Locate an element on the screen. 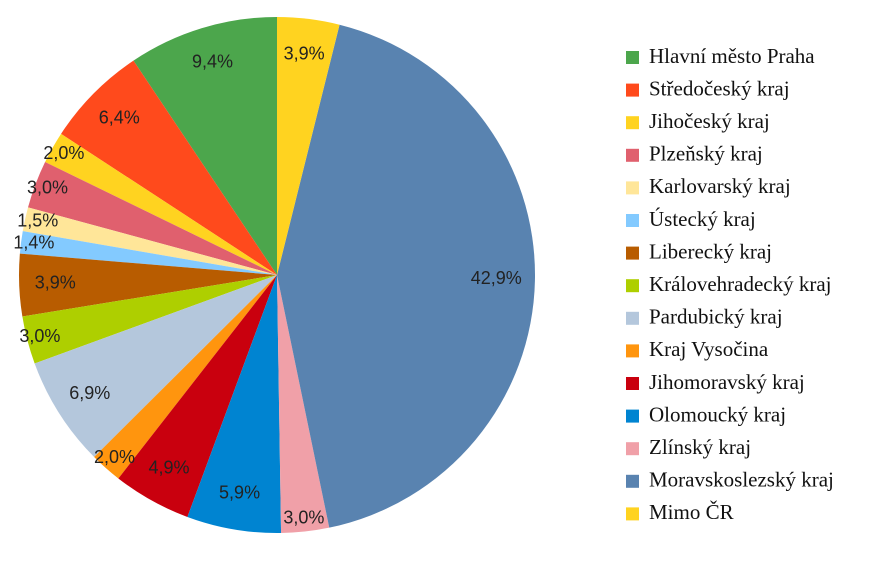 The image size is (888, 565). legend-label: Olomoucký kraj is located at coordinates (717, 414).